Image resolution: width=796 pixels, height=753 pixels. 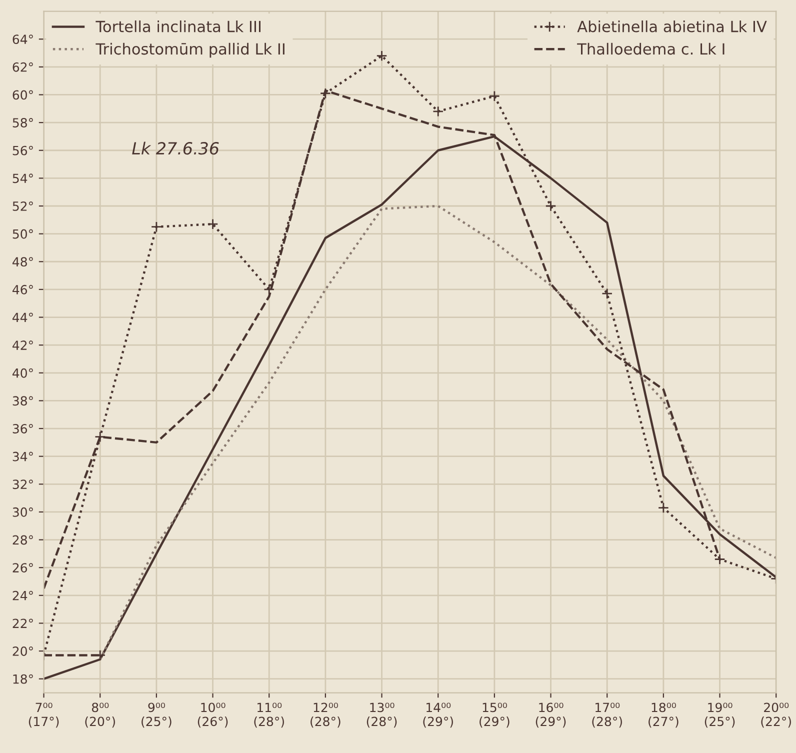 I want to click on x-tick-label: 8⁰⁰ (20°), so click(x=100, y=715).